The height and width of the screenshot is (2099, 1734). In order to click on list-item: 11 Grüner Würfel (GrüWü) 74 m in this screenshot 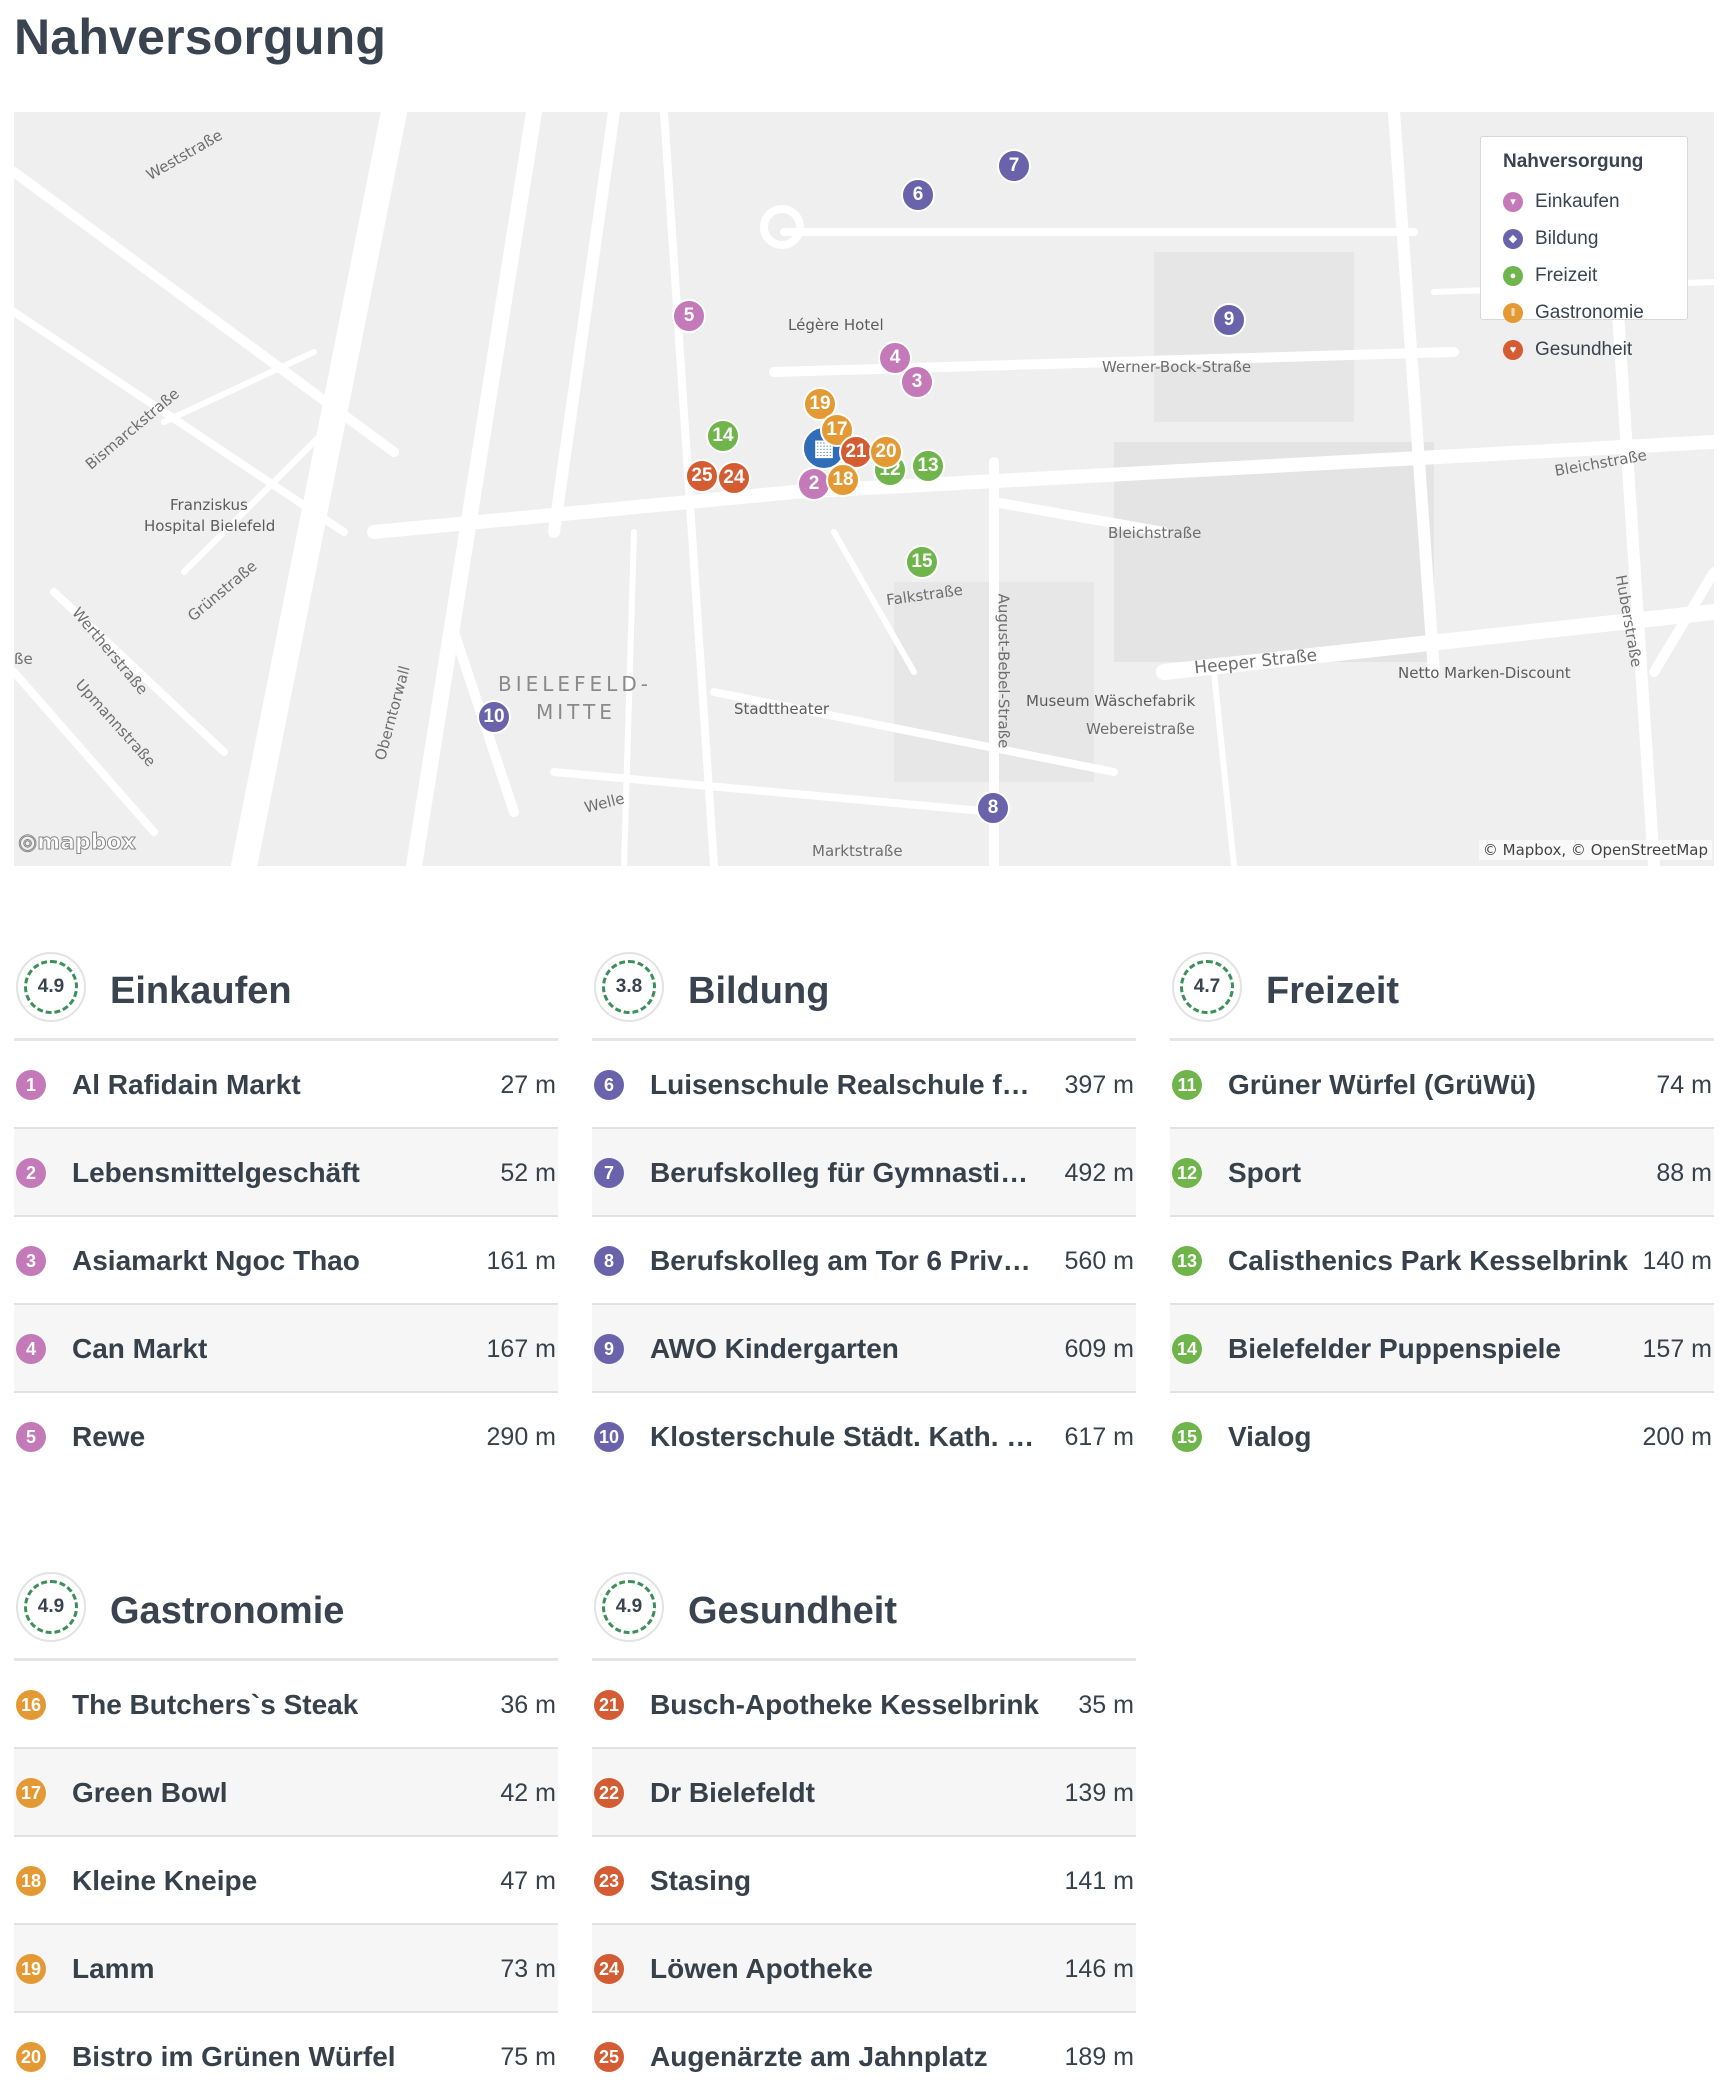, I will do `click(1442, 1085)`.